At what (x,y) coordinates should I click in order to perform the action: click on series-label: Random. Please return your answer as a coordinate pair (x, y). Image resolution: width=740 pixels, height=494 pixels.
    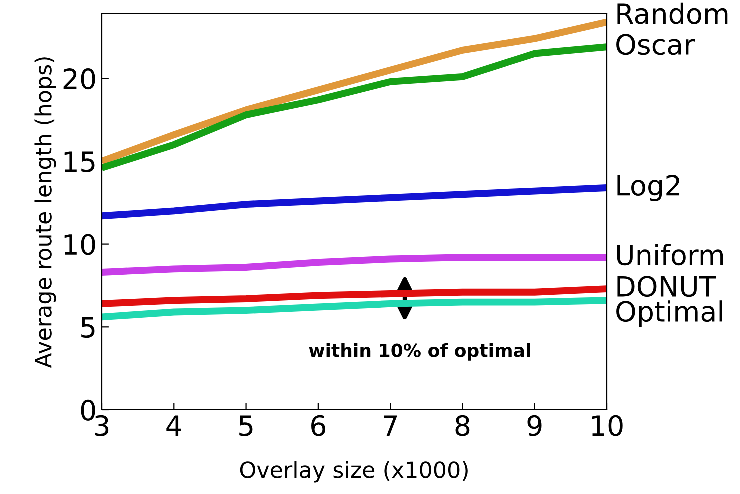
    Looking at the image, I should click on (673, 13).